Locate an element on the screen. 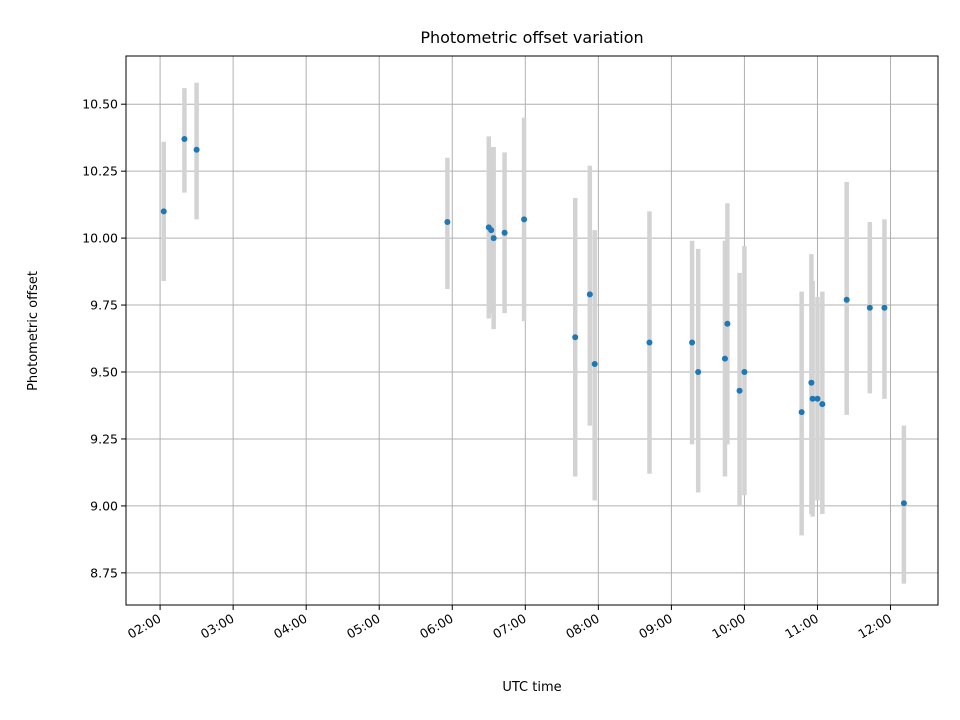 The height and width of the screenshot is (720, 960). y-tick-label: 9.00 is located at coordinates (104, 505).